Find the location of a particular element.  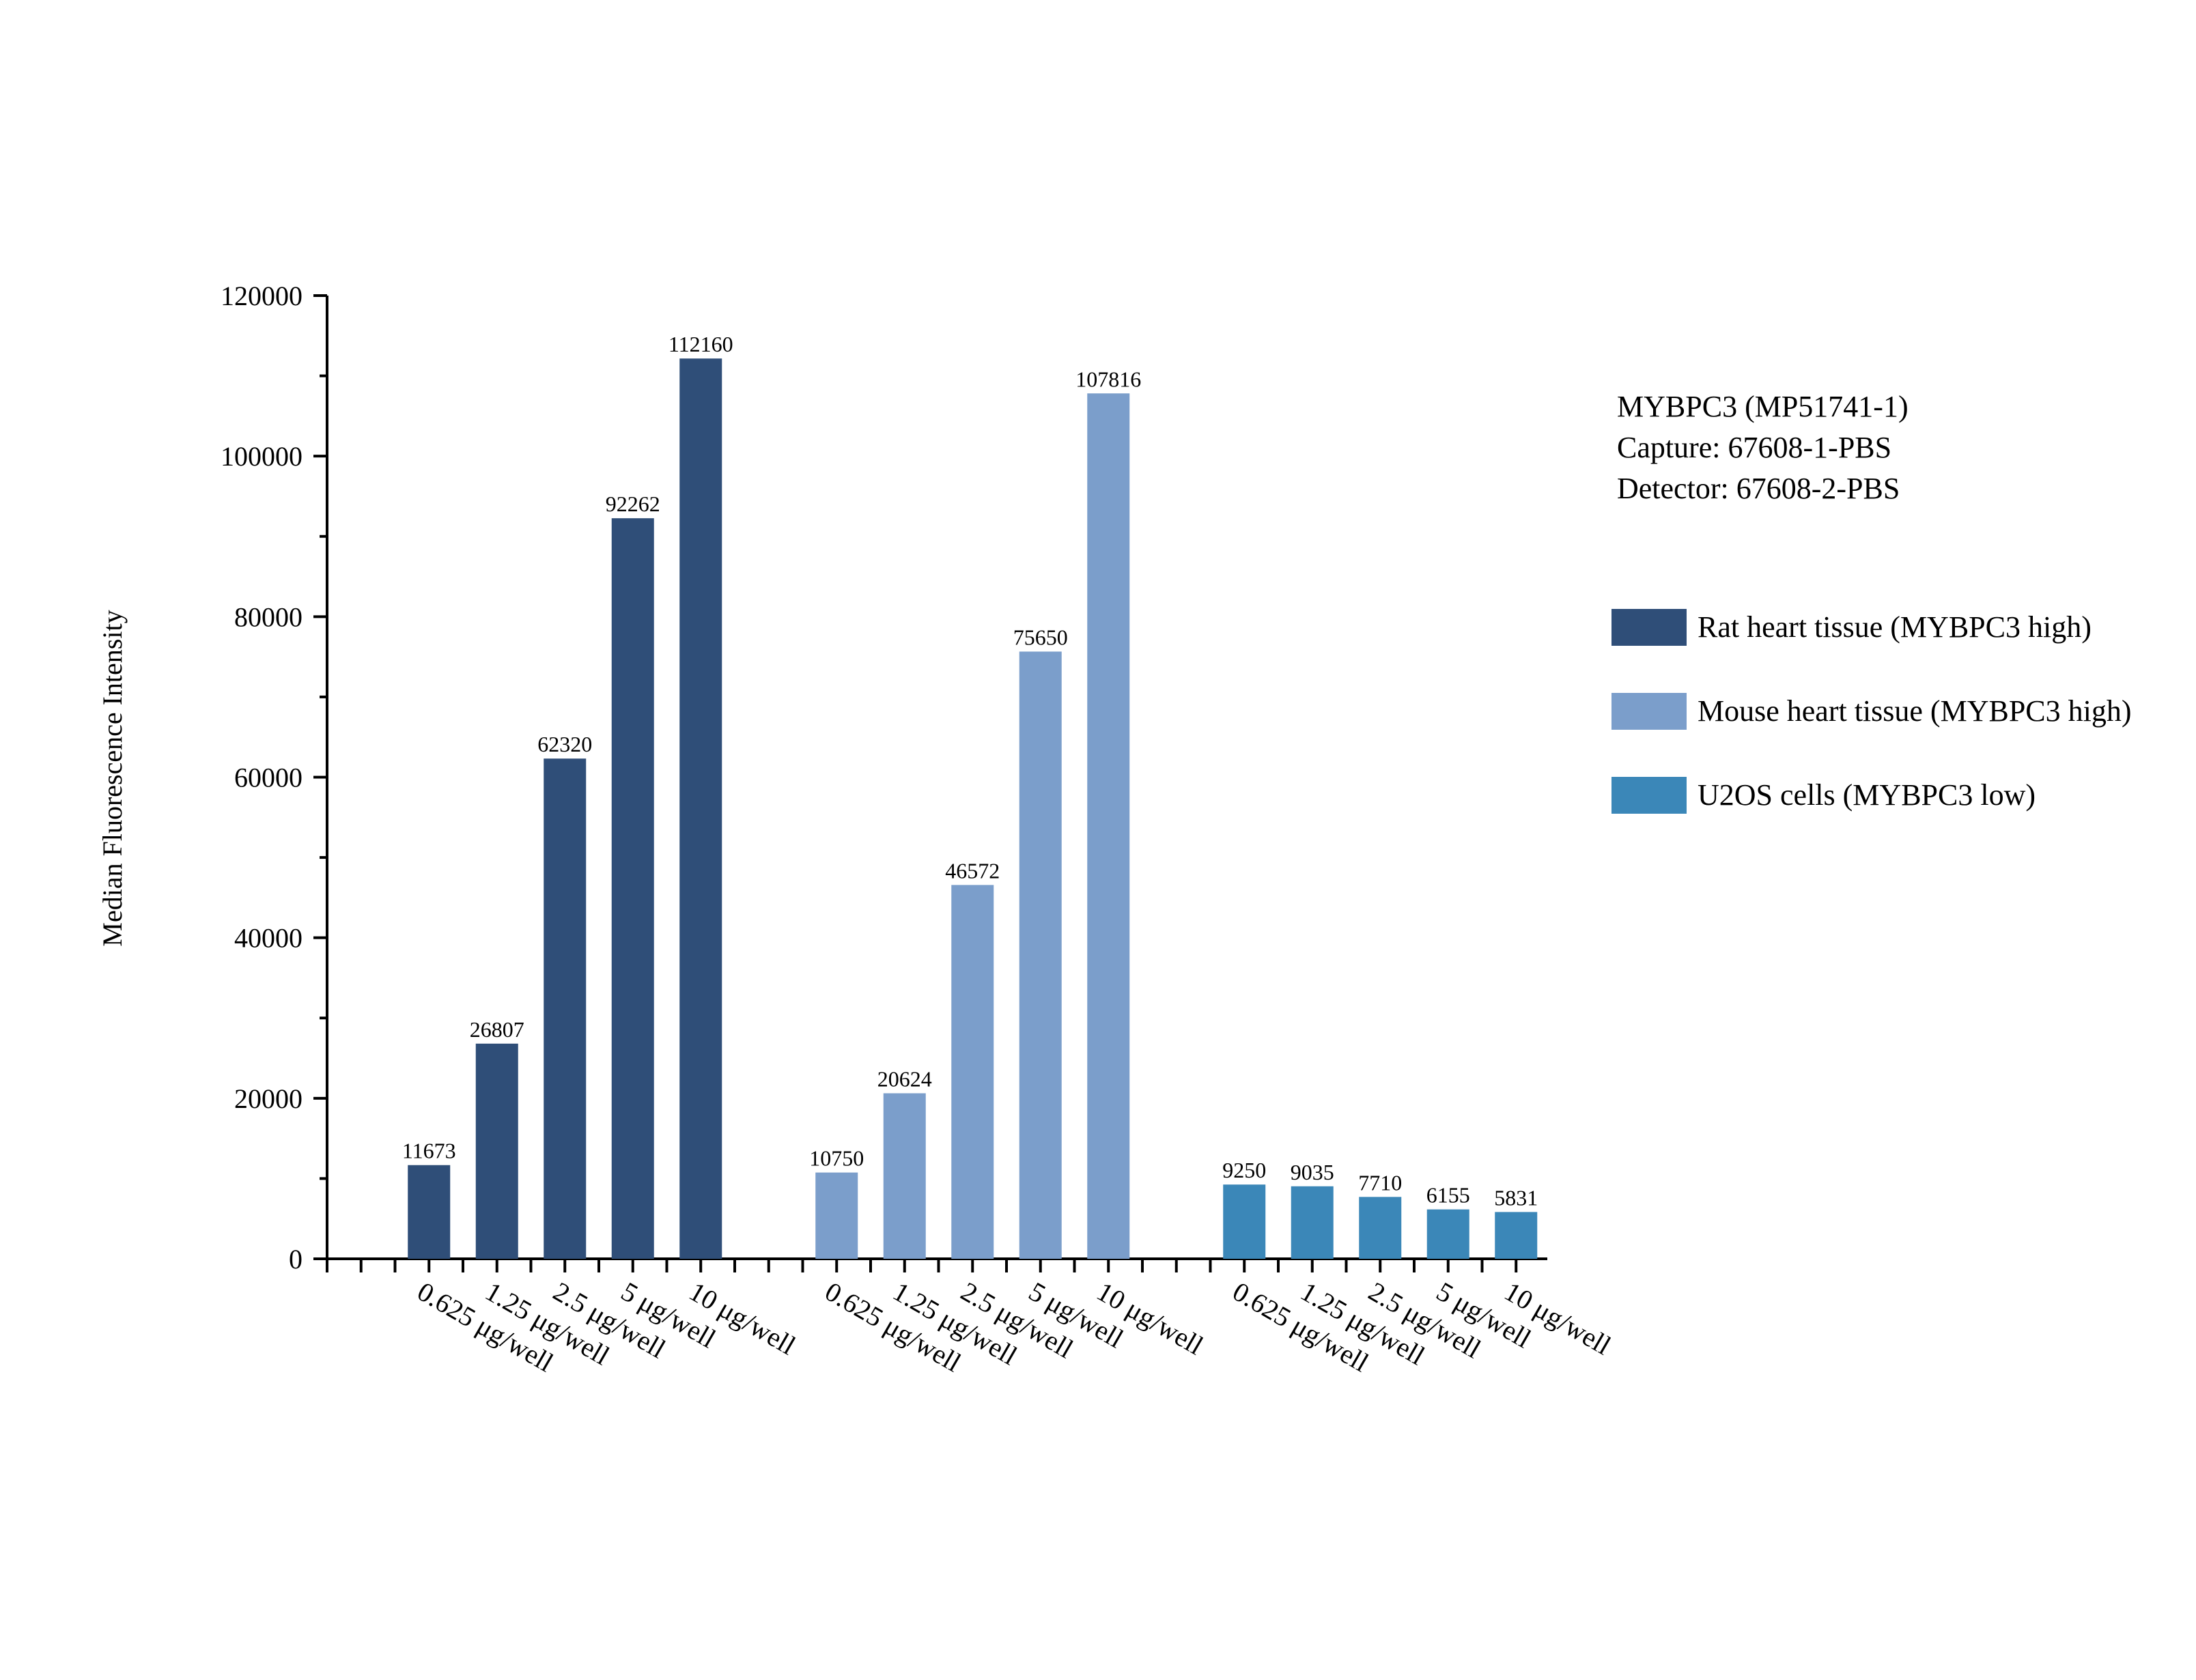

legend-label: Rat heart tissue (MYBPC3 high) is located at coordinates (1895, 627).